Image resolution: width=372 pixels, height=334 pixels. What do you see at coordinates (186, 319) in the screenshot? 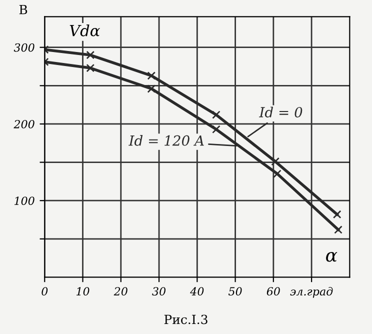
I see `text: Рис.I.3` at bounding box center [186, 319].